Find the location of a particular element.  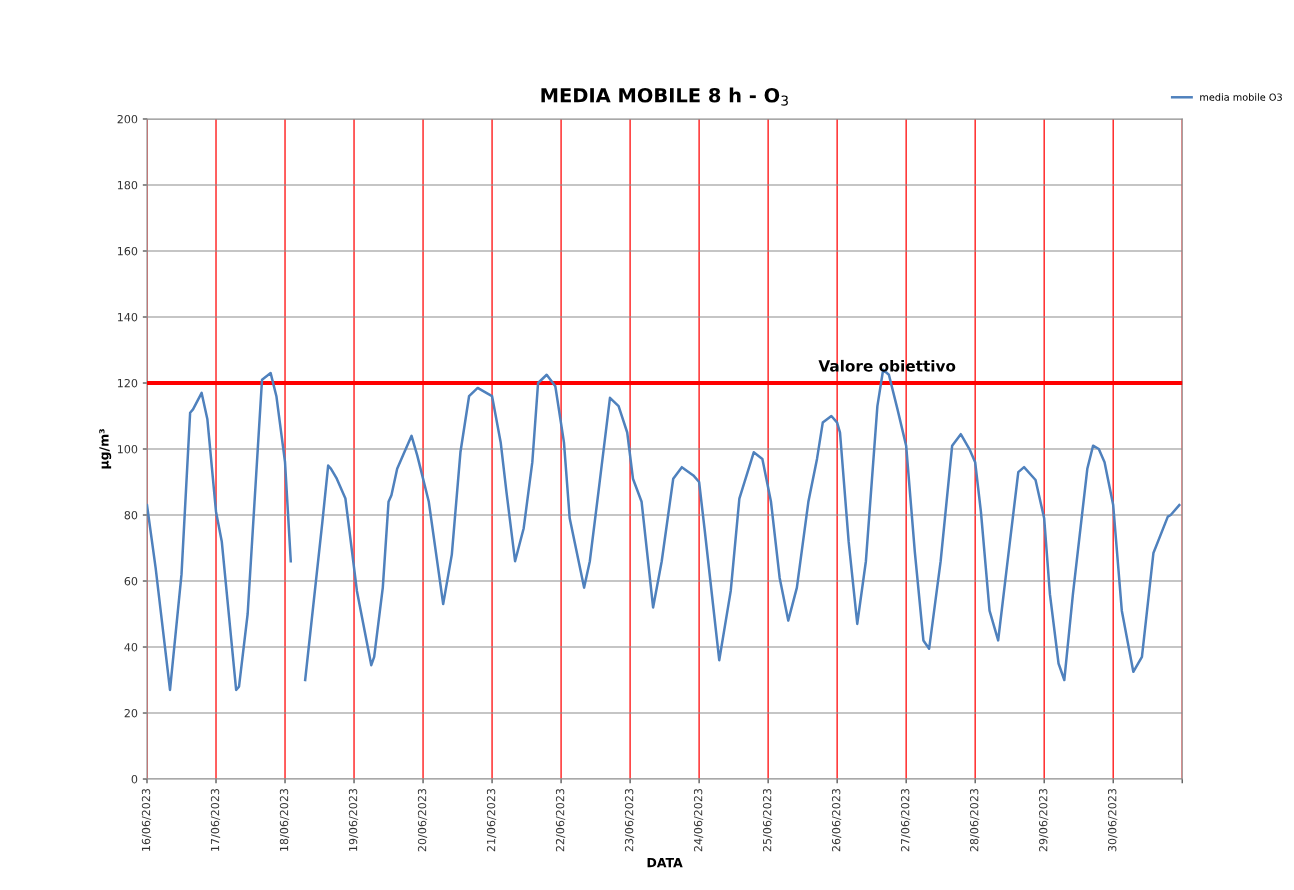

x-tick-label: 22/06/2023 is located at coordinates (560, 820).